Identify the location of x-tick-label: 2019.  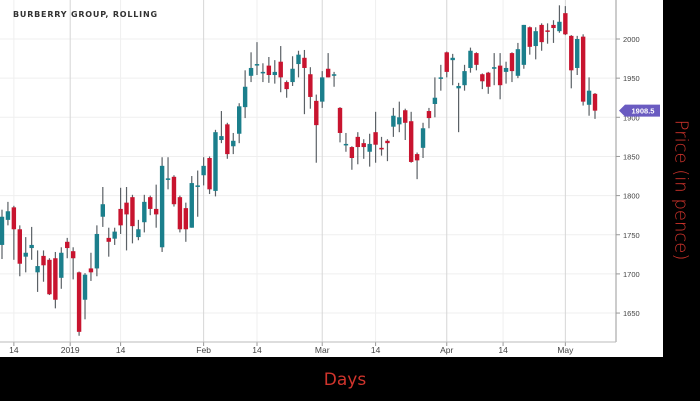
(70, 350).